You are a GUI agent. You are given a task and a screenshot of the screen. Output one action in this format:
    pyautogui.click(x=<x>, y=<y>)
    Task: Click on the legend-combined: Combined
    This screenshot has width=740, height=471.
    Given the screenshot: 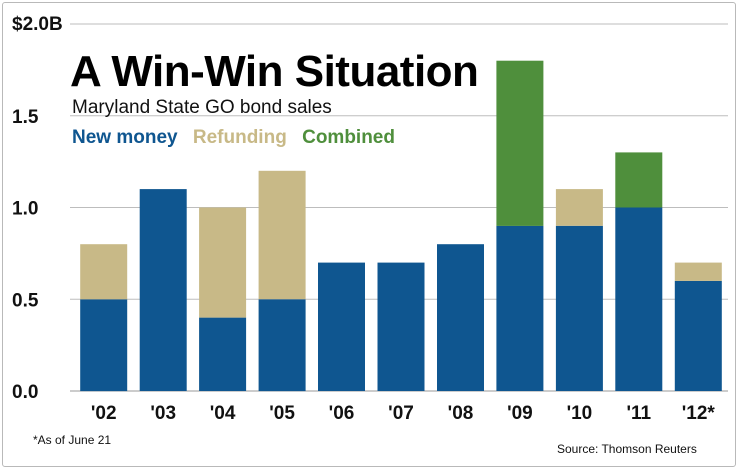 What is the action you would take?
    pyautogui.click(x=348, y=137)
    